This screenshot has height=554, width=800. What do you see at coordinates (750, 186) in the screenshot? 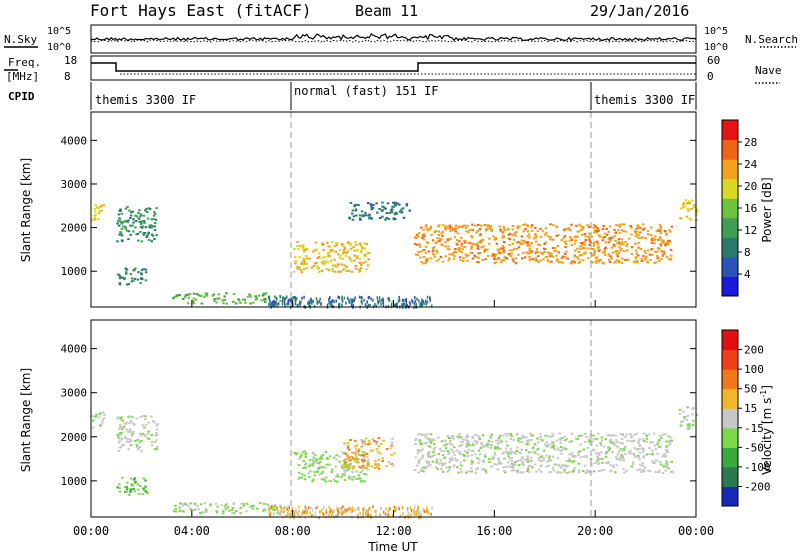
I see `colorbar-tick-label: 20` at bounding box center [750, 186].